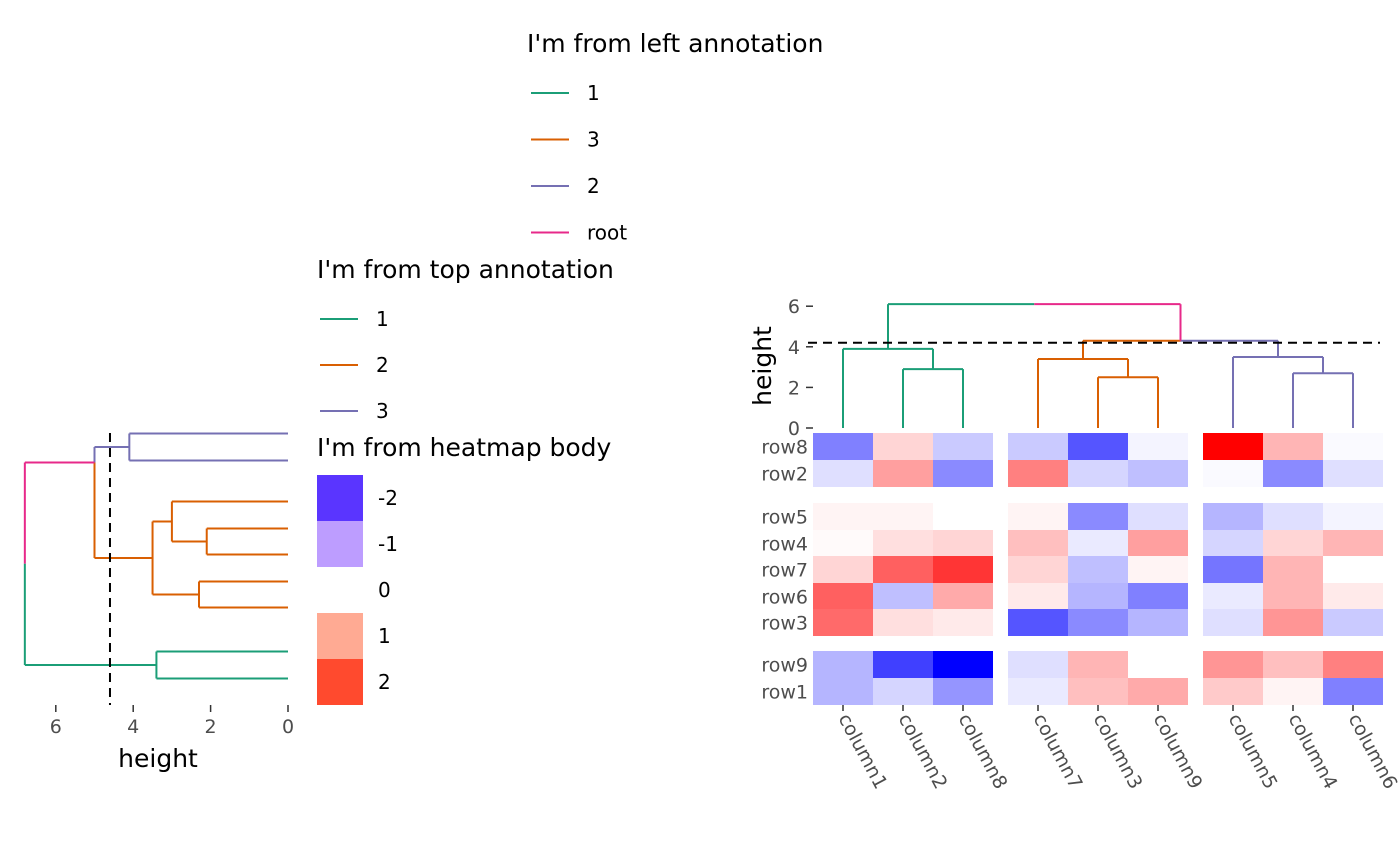  I want to click on axis-tick-label: 0, so click(794, 429).